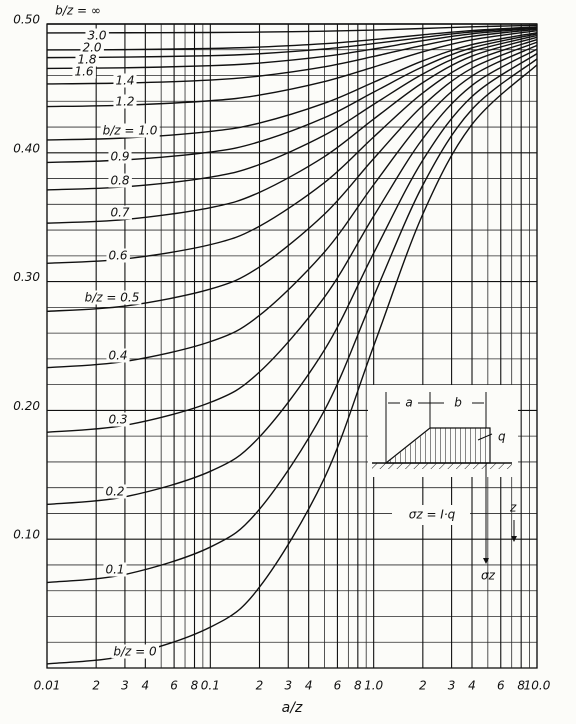 This screenshot has height=724, width=576. What do you see at coordinates (488, 576) in the screenshot?
I see `inset-label: σz` at bounding box center [488, 576].